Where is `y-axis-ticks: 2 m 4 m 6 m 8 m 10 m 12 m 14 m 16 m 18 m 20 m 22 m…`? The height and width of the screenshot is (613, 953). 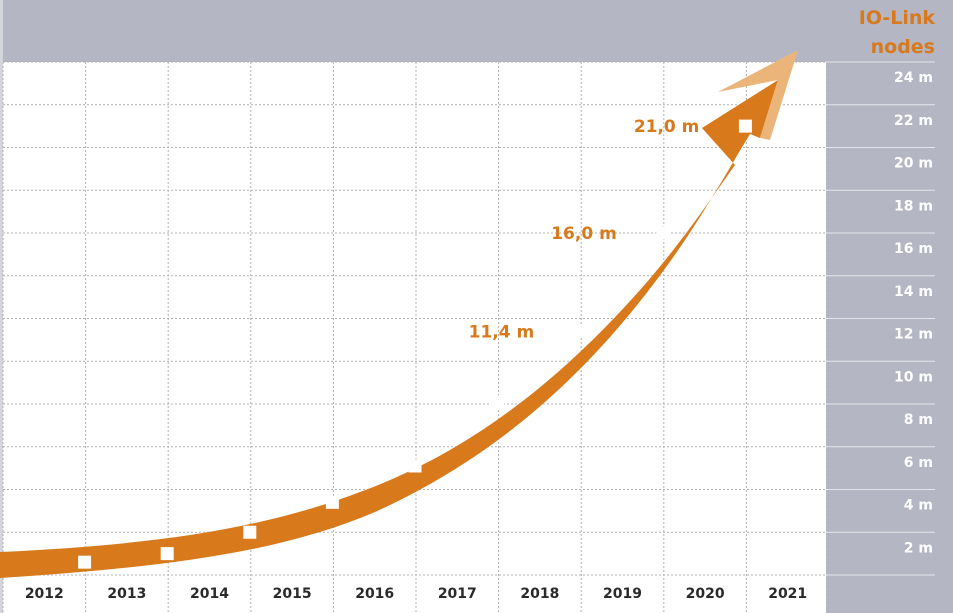 y-axis-ticks: 2 m 4 m 6 m 8 m 10 m 12 m 14 m 16 m 18 m 20 m 22 m… is located at coordinates (913, 313).